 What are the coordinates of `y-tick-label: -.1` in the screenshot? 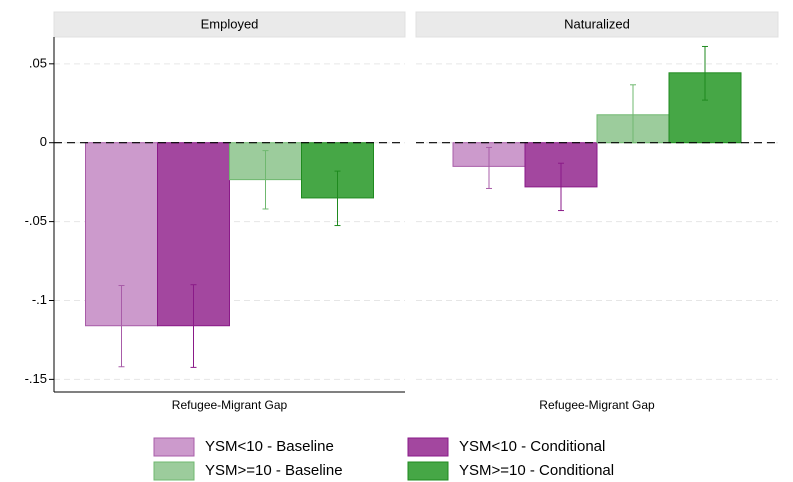 It's located at (39, 299).